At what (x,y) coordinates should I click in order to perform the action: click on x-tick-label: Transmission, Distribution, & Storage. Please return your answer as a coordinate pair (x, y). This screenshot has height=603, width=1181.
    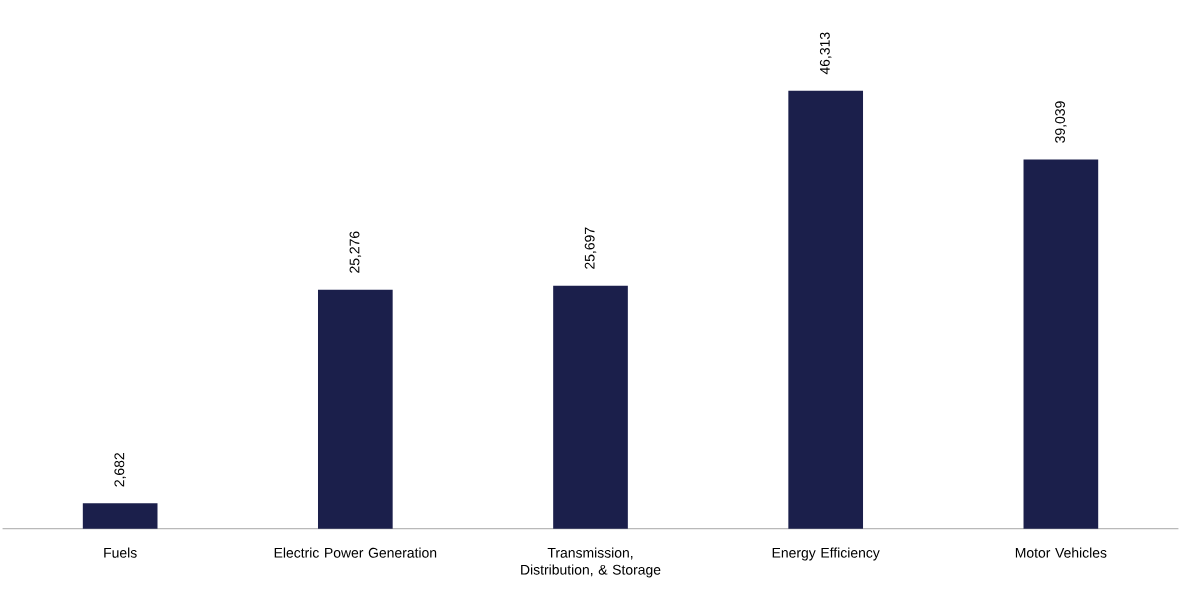
    Looking at the image, I should click on (591, 562).